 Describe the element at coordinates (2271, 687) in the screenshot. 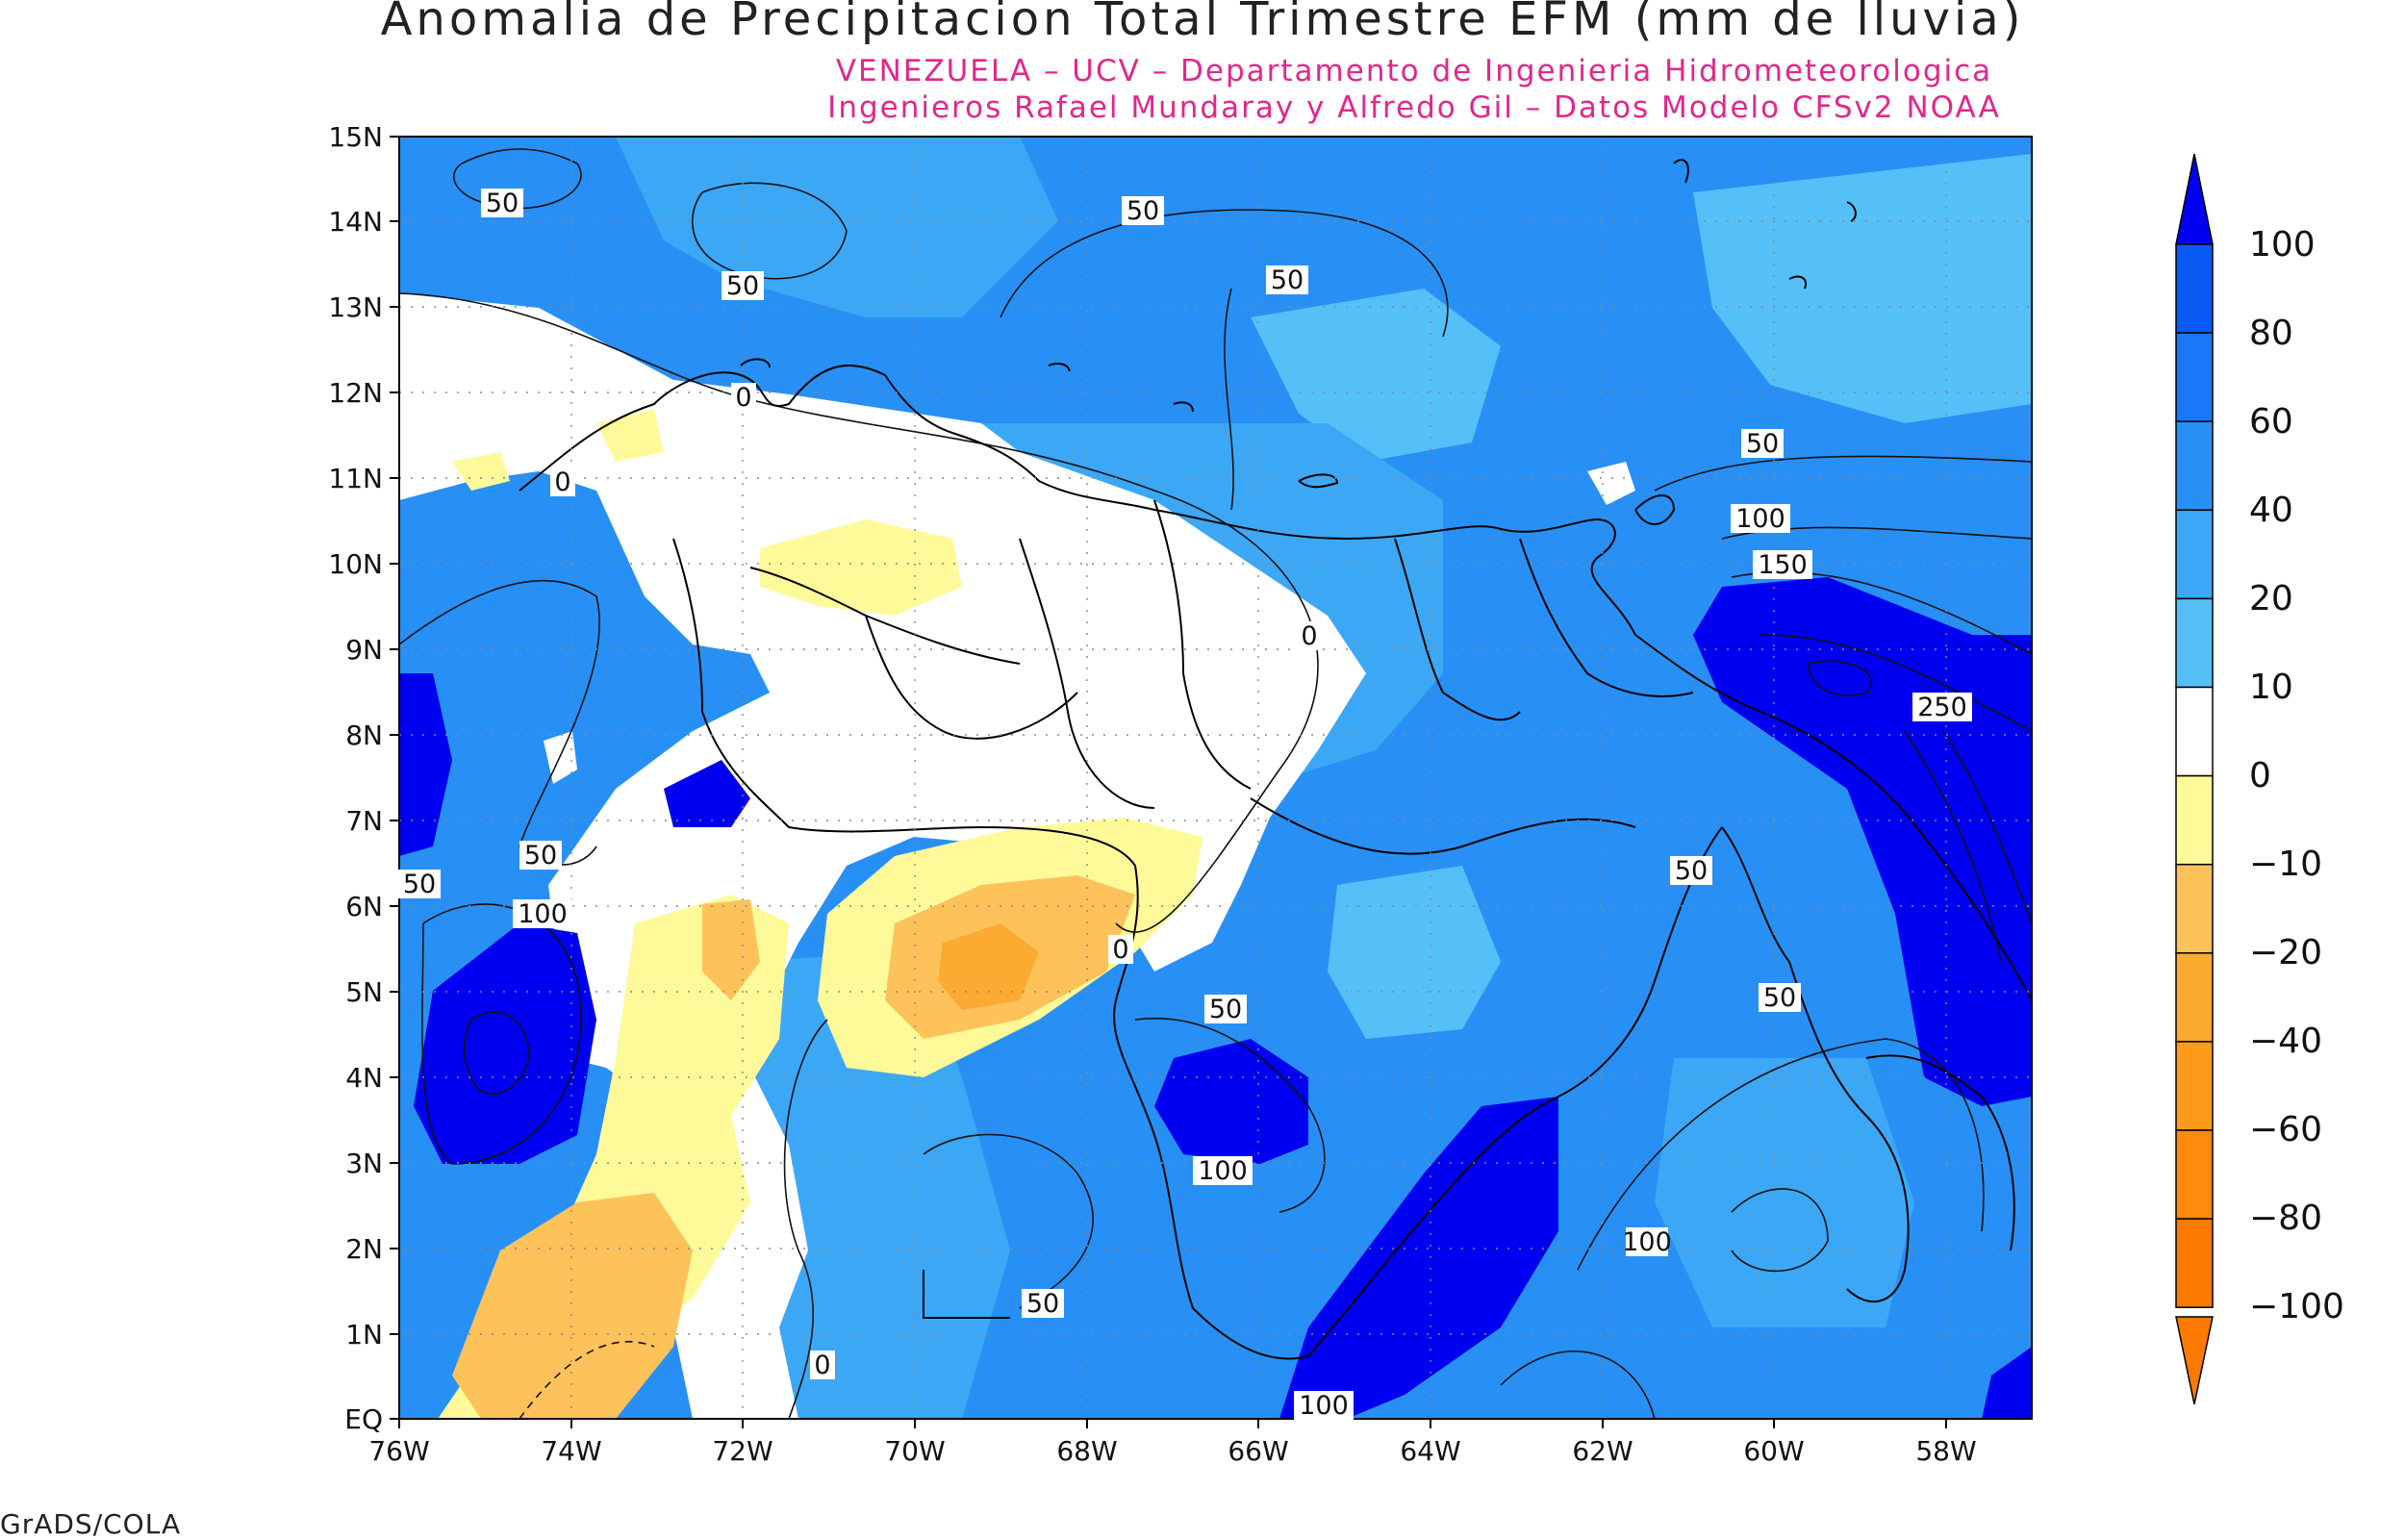

I see `colorbar-label: 10` at that location.